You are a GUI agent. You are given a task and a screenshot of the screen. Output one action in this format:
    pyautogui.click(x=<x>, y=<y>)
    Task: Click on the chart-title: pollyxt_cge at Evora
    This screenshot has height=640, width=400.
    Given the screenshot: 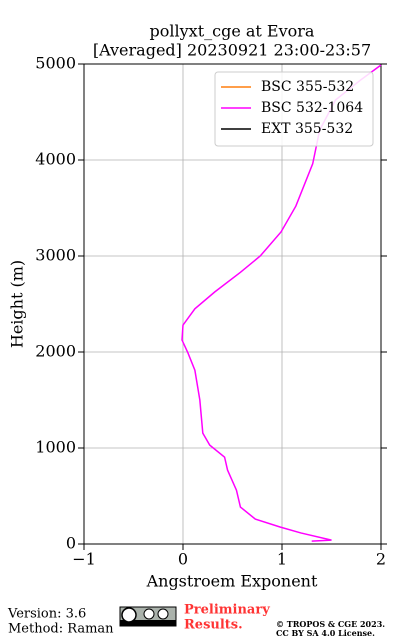 What is the action you would take?
    pyautogui.click(x=232, y=31)
    